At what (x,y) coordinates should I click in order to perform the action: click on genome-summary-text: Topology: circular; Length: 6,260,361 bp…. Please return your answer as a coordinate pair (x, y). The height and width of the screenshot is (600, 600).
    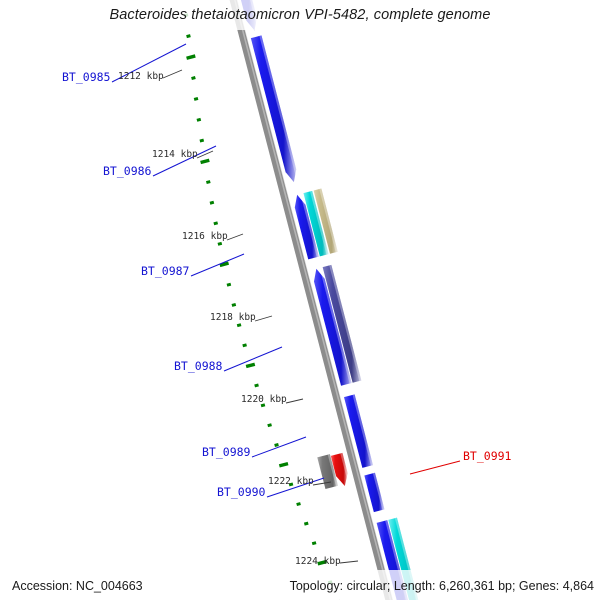
    Looking at the image, I should click on (441, 586).